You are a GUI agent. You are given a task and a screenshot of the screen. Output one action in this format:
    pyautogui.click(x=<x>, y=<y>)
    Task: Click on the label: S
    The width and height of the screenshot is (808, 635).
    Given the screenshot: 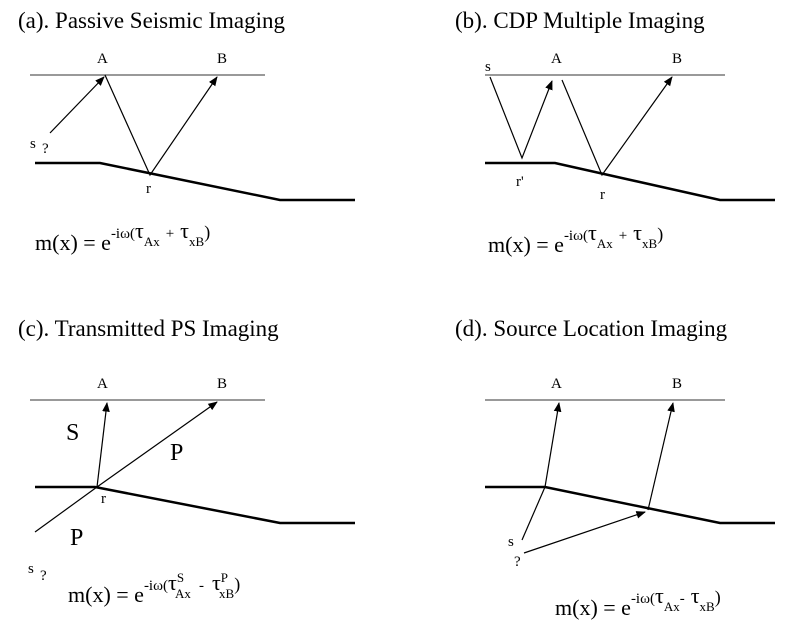 What is the action you would take?
    pyautogui.click(x=72, y=433)
    